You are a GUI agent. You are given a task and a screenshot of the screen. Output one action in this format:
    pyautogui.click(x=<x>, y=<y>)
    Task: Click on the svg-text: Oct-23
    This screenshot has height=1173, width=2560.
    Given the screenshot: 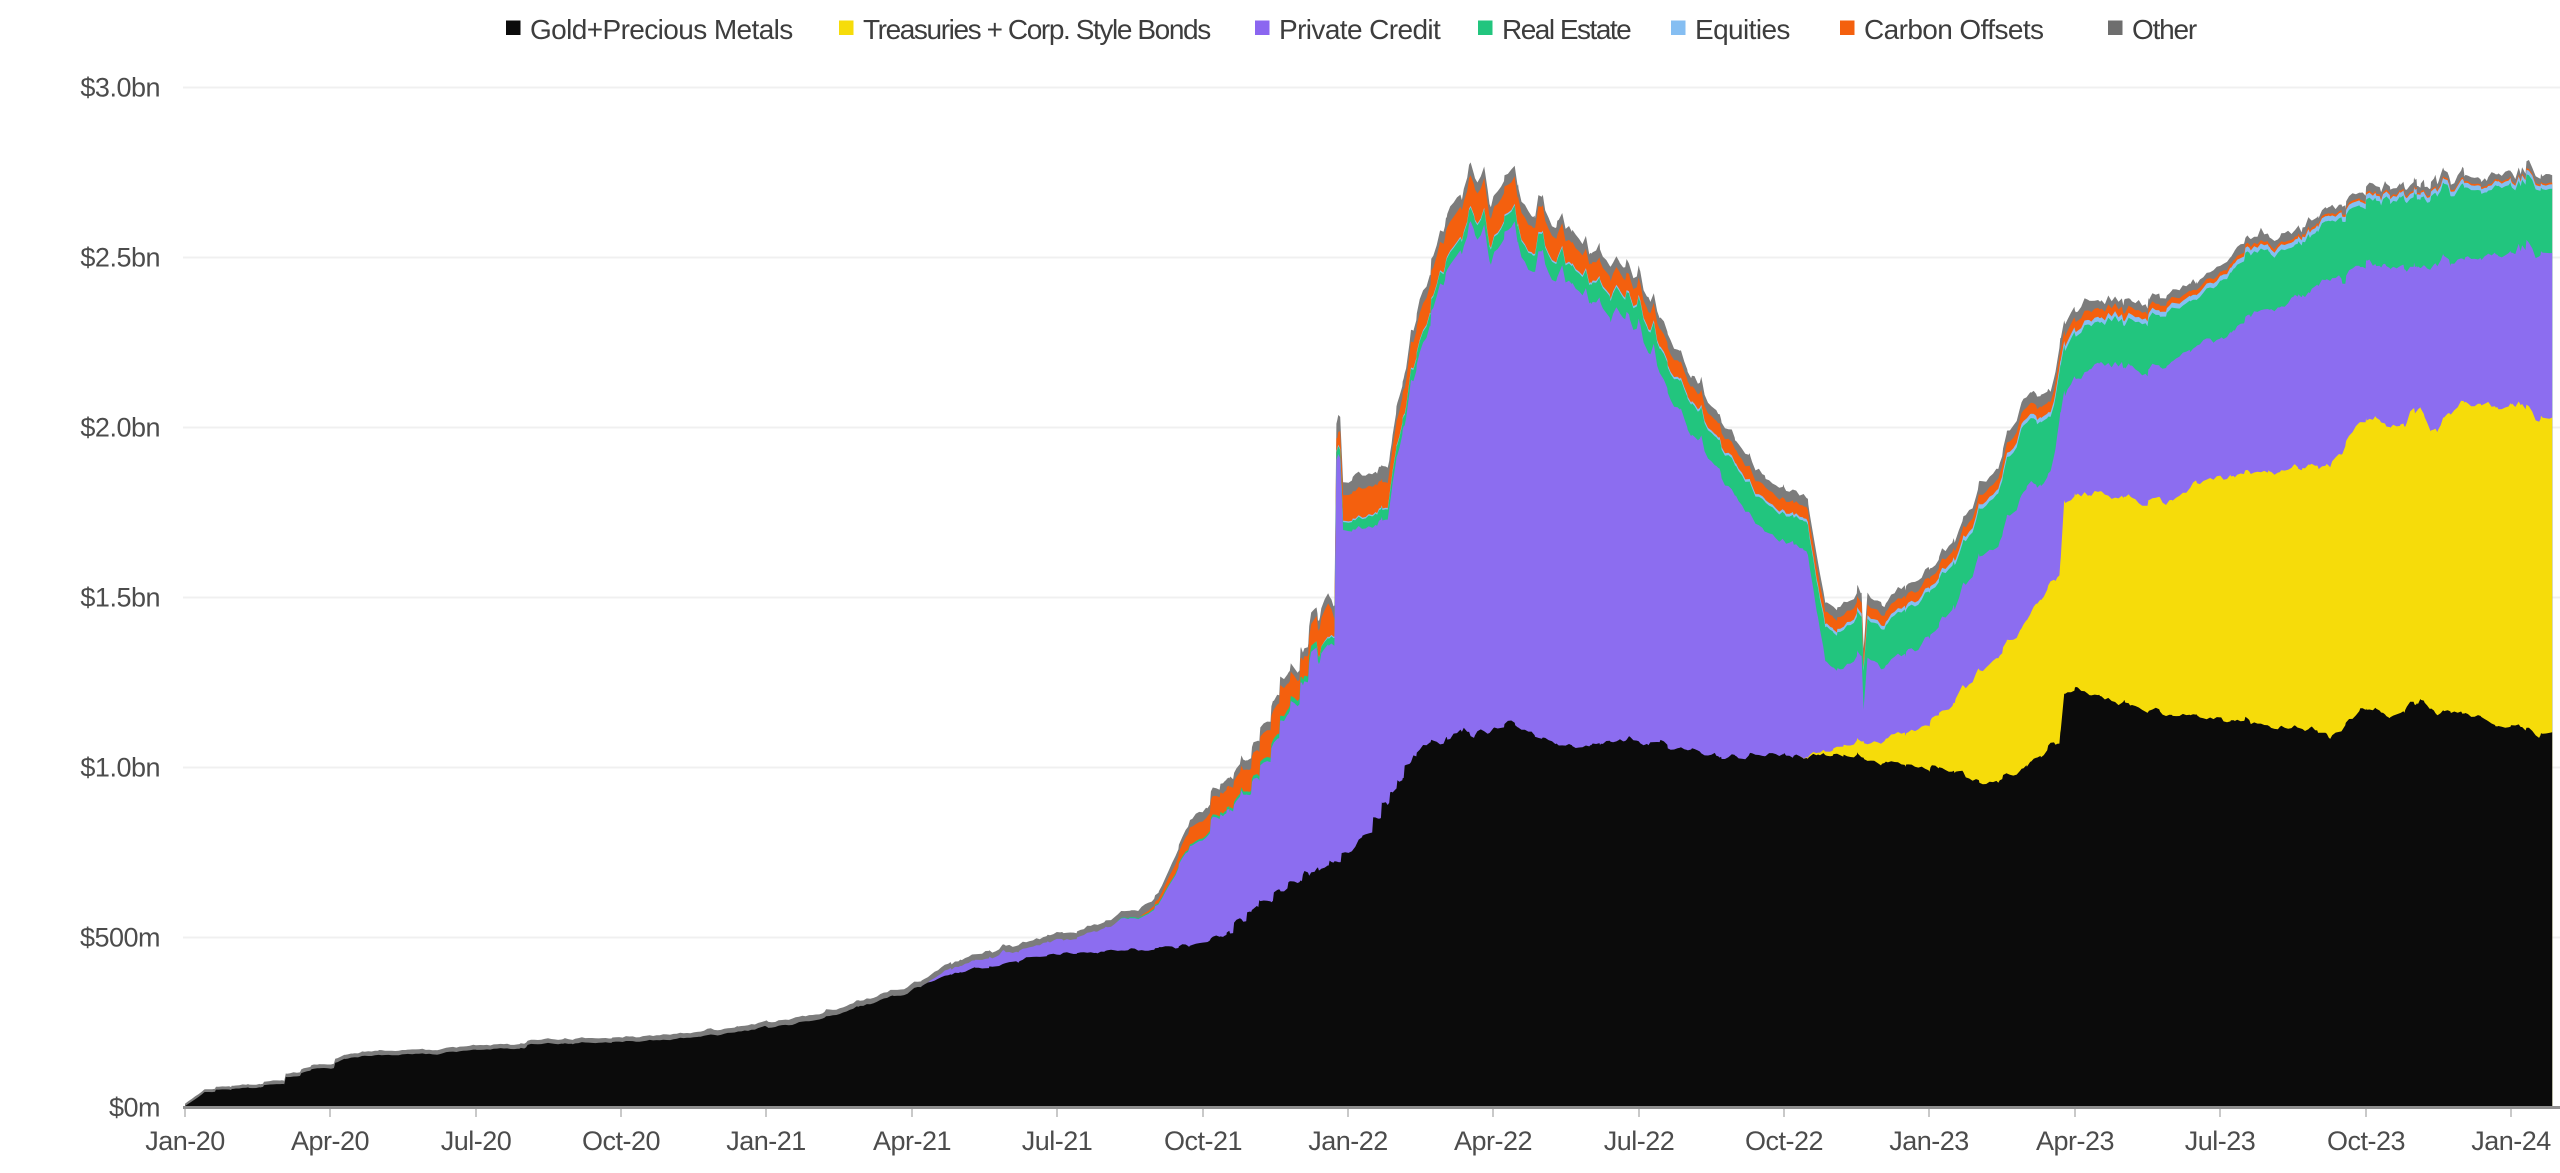 What is the action you would take?
    pyautogui.click(x=2366, y=1141)
    